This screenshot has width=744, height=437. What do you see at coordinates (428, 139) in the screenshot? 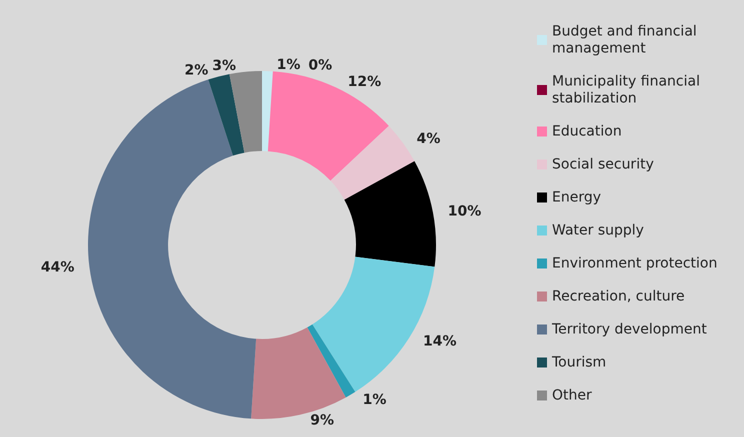
I see `data-label: 4%` at bounding box center [428, 139].